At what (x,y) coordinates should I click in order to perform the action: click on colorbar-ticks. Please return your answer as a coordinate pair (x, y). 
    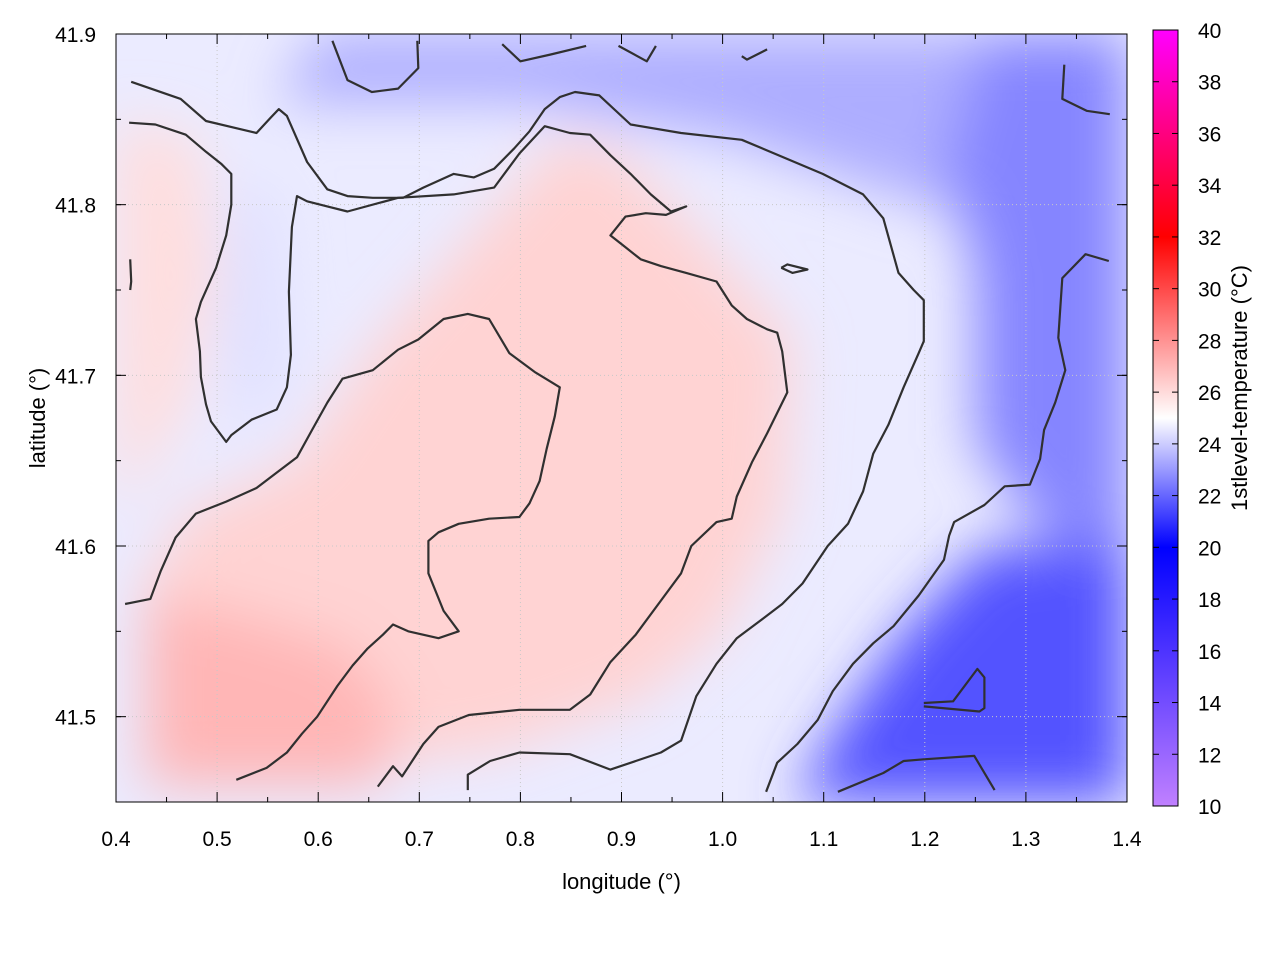
    Looking at the image, I should click on (1165, 418).